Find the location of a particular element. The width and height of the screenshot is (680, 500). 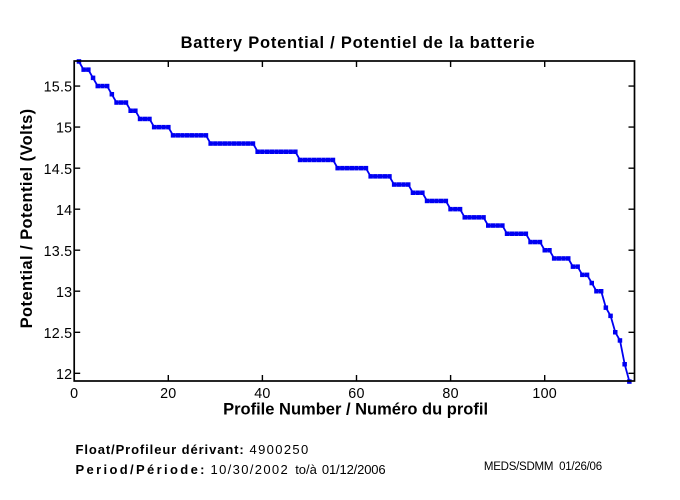

svg-text: 80 is located at coordinates (450, 394).